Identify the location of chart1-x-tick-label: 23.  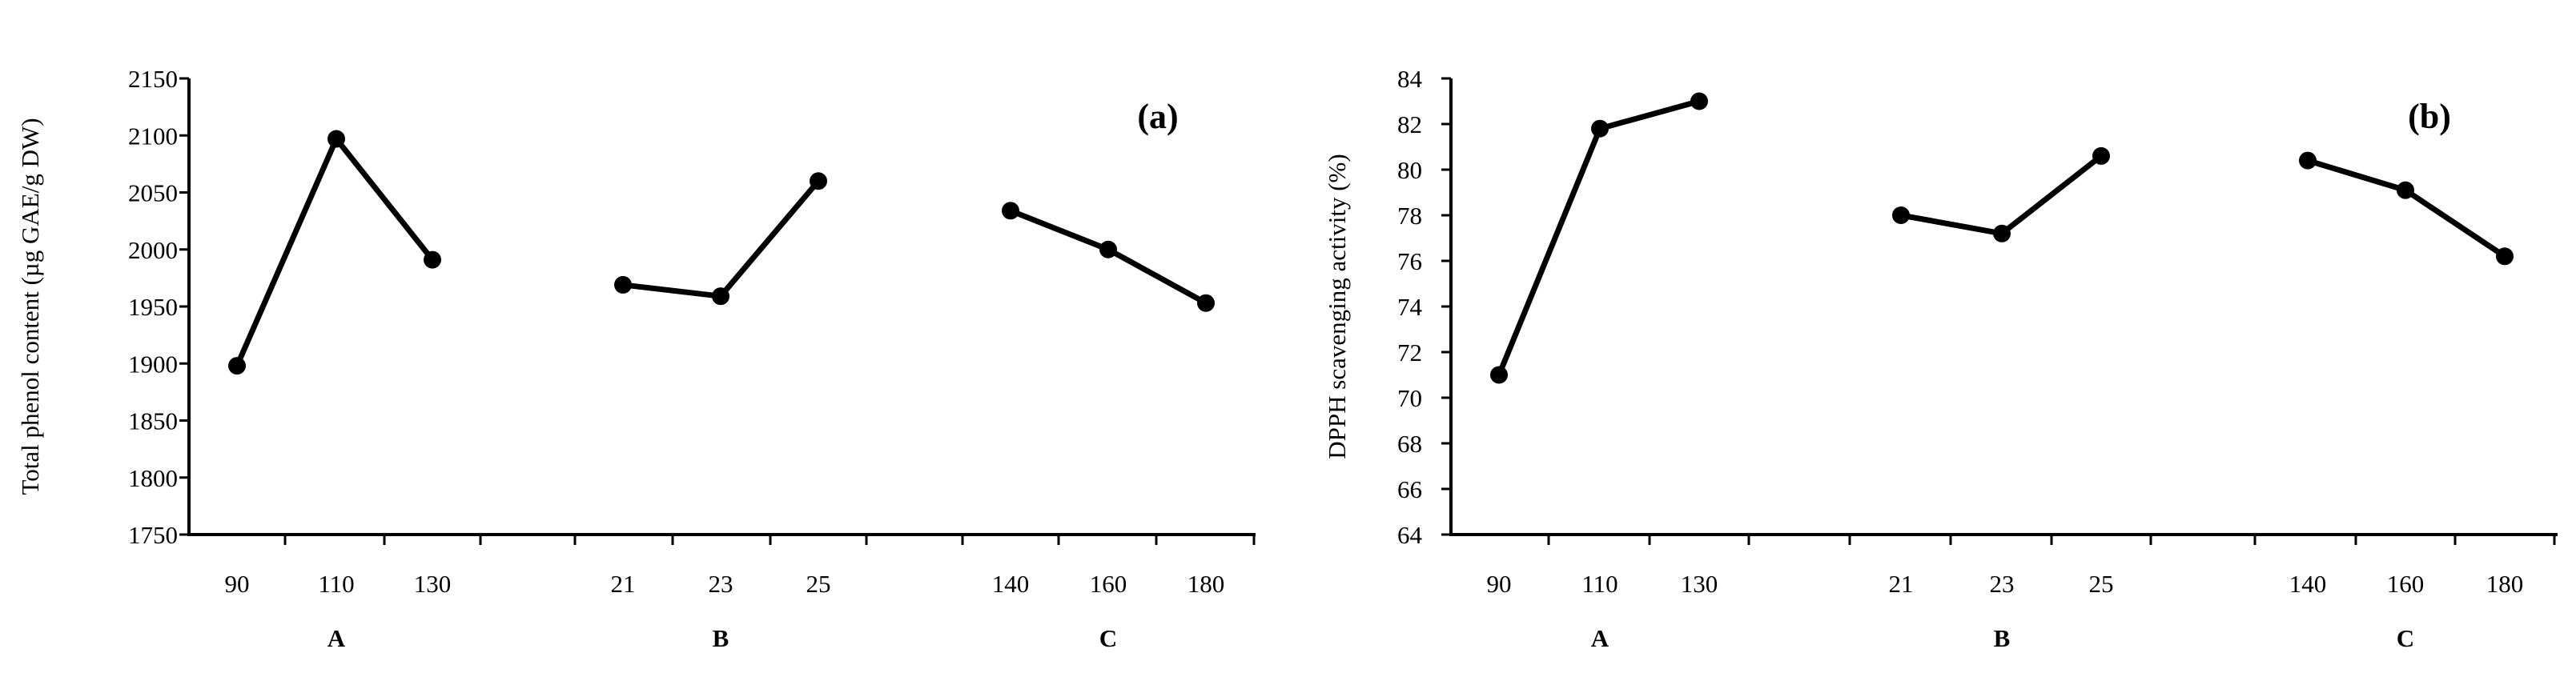
(2002, 584).